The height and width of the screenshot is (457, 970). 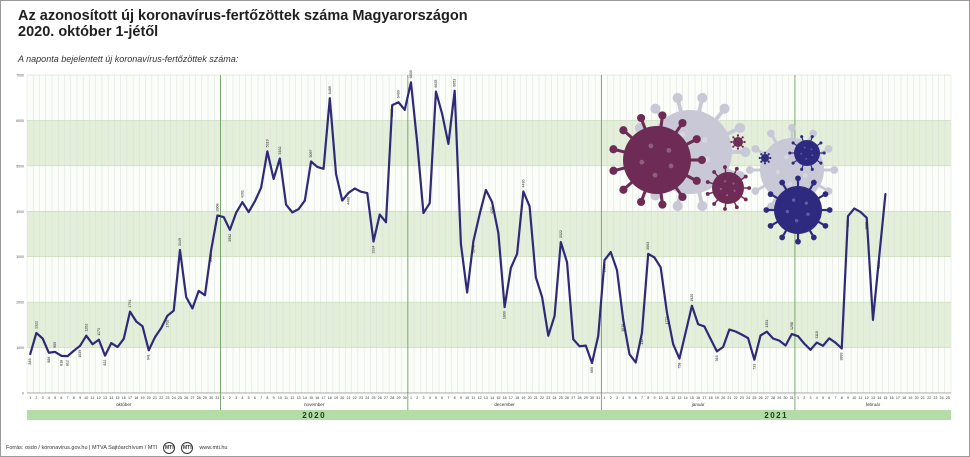 I want to click on x-tick-label-111: 20, so click(x=723, y=398).